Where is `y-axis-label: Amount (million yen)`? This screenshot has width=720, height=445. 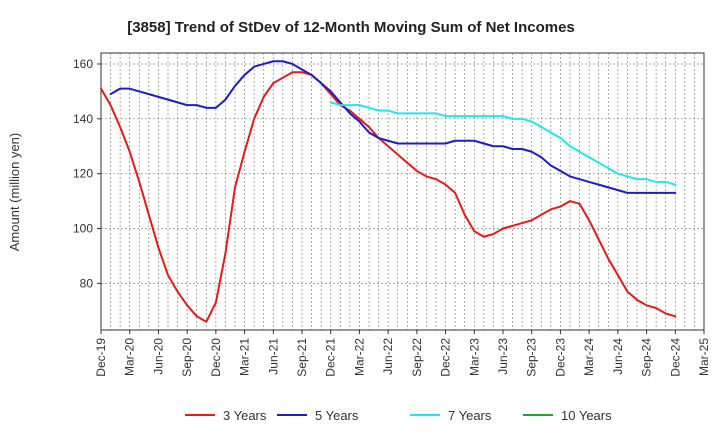 y-axis-label: Amount (million yen) is located at coordinates (14, 192).